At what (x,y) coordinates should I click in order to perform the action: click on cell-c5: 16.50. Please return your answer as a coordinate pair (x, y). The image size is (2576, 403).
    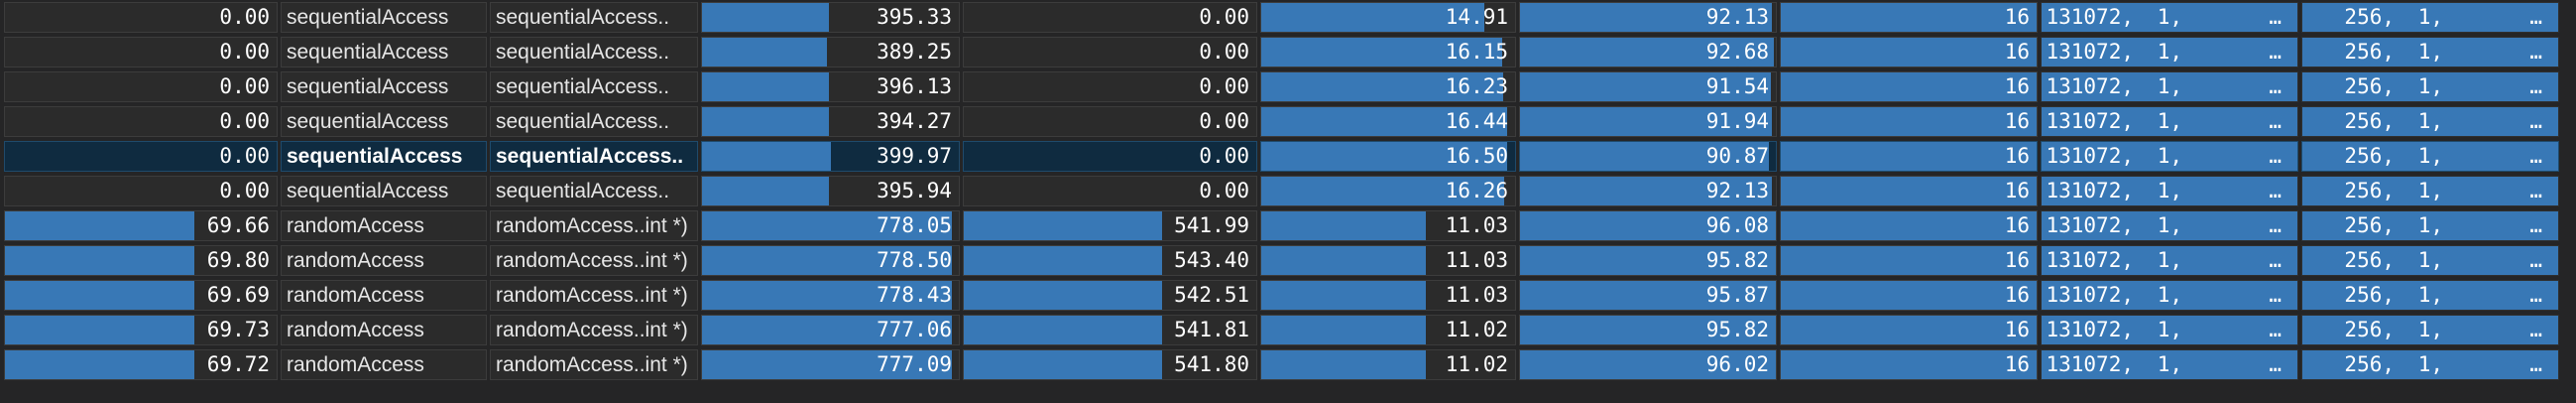
    Looking at the image, I should click on (1388, 156).